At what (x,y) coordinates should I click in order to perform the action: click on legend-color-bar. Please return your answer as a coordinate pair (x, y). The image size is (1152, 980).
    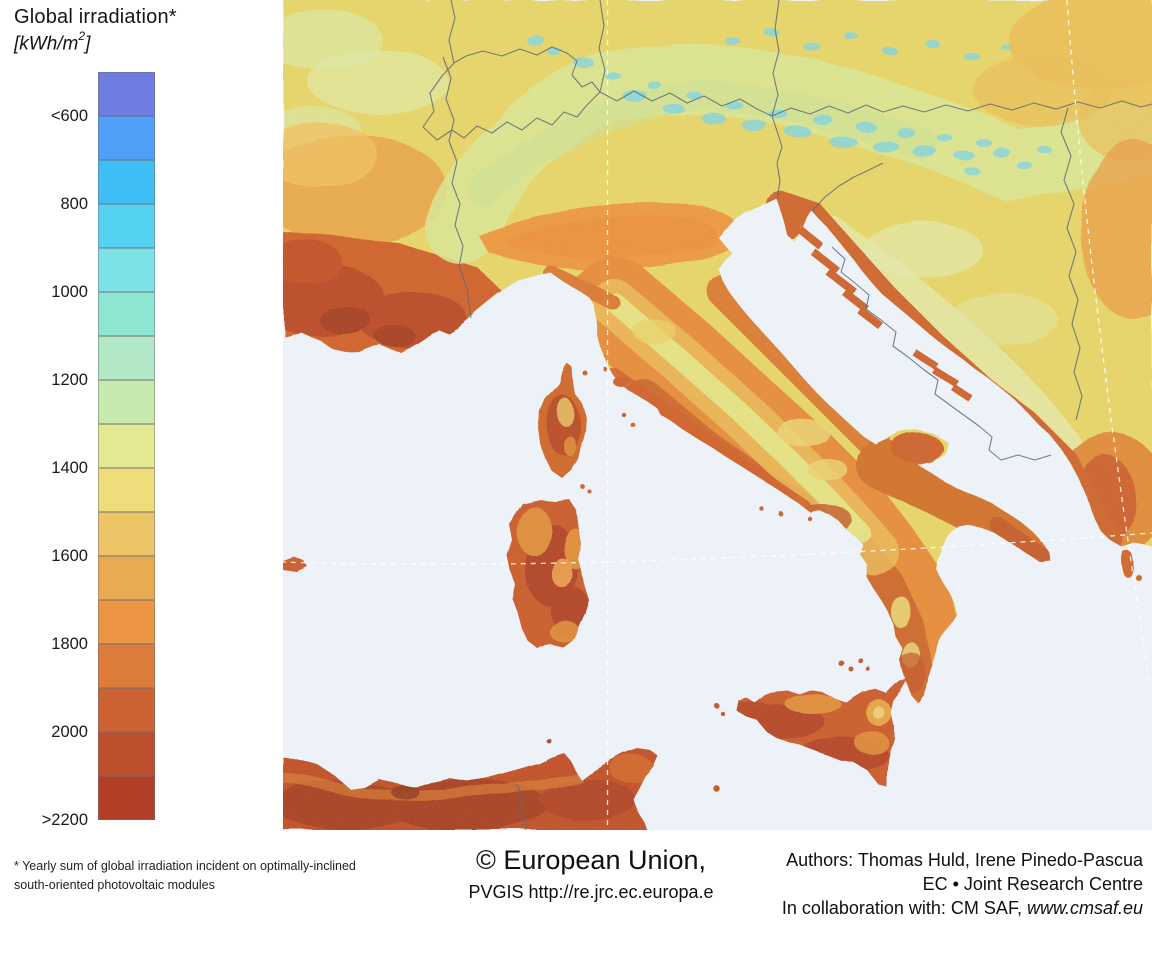
    Looking at the image, I should click on (126, 446).